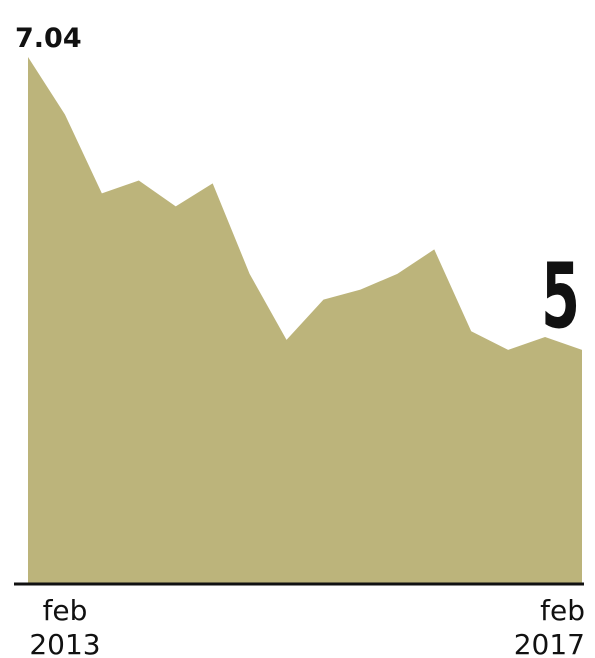 Image resolution: width=595 pixels, height=658 pixels. I want to click on x-tick-label: feb 2013, so click(65, 626).